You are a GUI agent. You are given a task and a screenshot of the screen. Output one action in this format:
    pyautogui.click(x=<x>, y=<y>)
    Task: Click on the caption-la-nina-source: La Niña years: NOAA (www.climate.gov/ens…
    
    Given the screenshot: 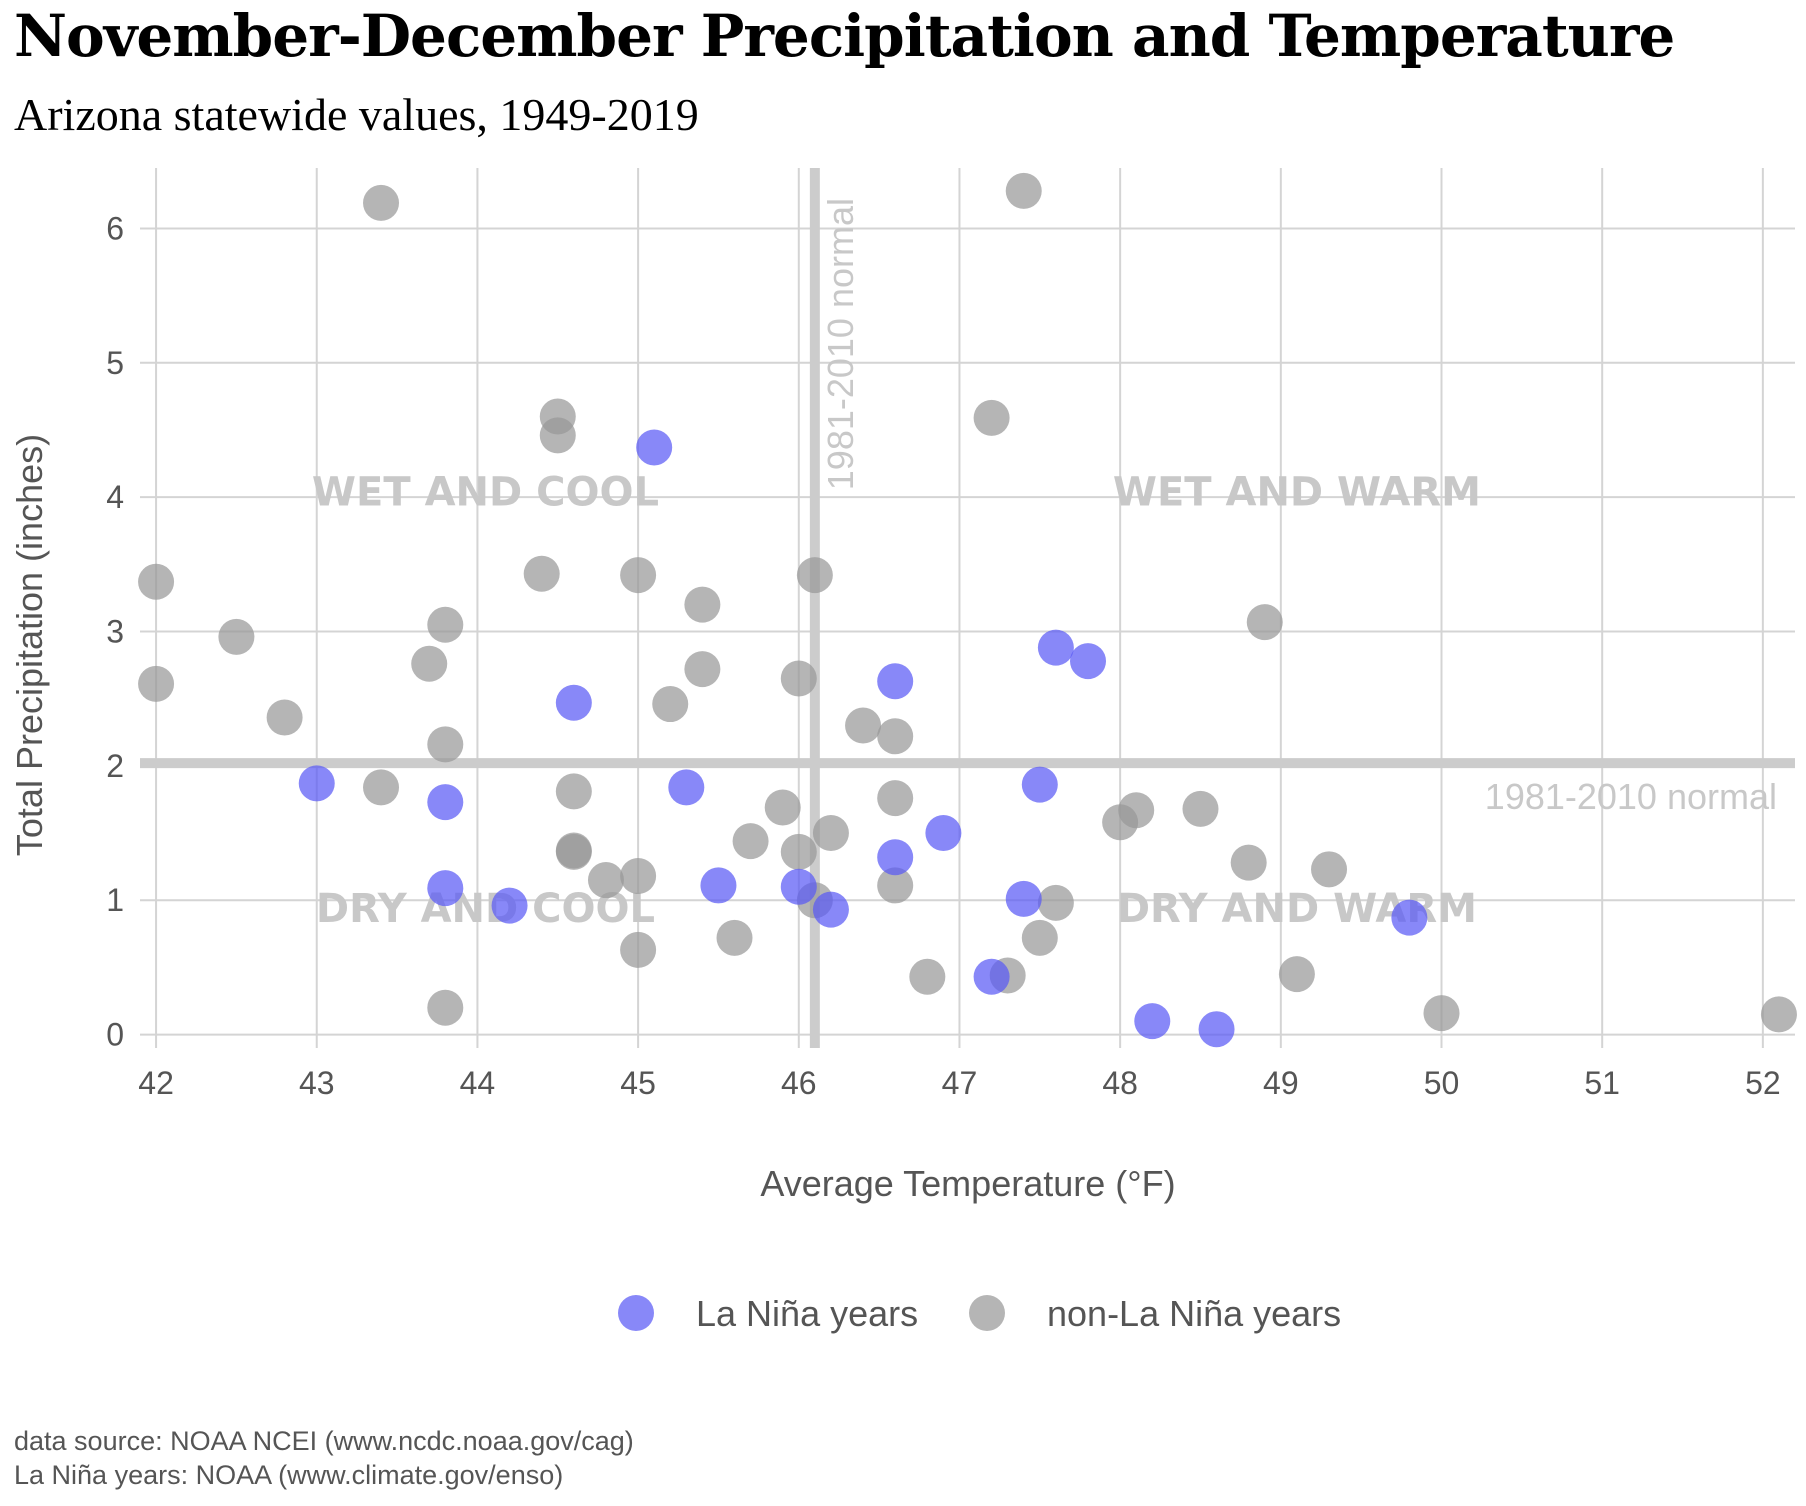 What is the action you would take?
    pyautogui.click(x=289, y=1475)
    